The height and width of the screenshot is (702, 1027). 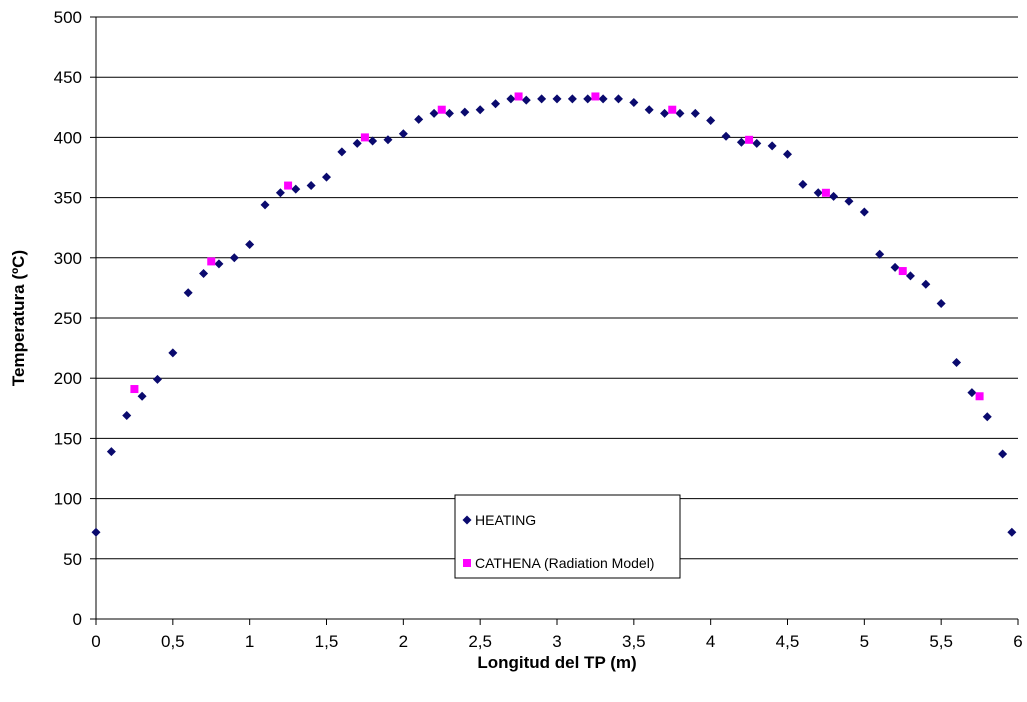 What do you see at coordinates (68, 17) in the screenshot?
I see `y-tick-label: 500` at bounding box center [68, 17].